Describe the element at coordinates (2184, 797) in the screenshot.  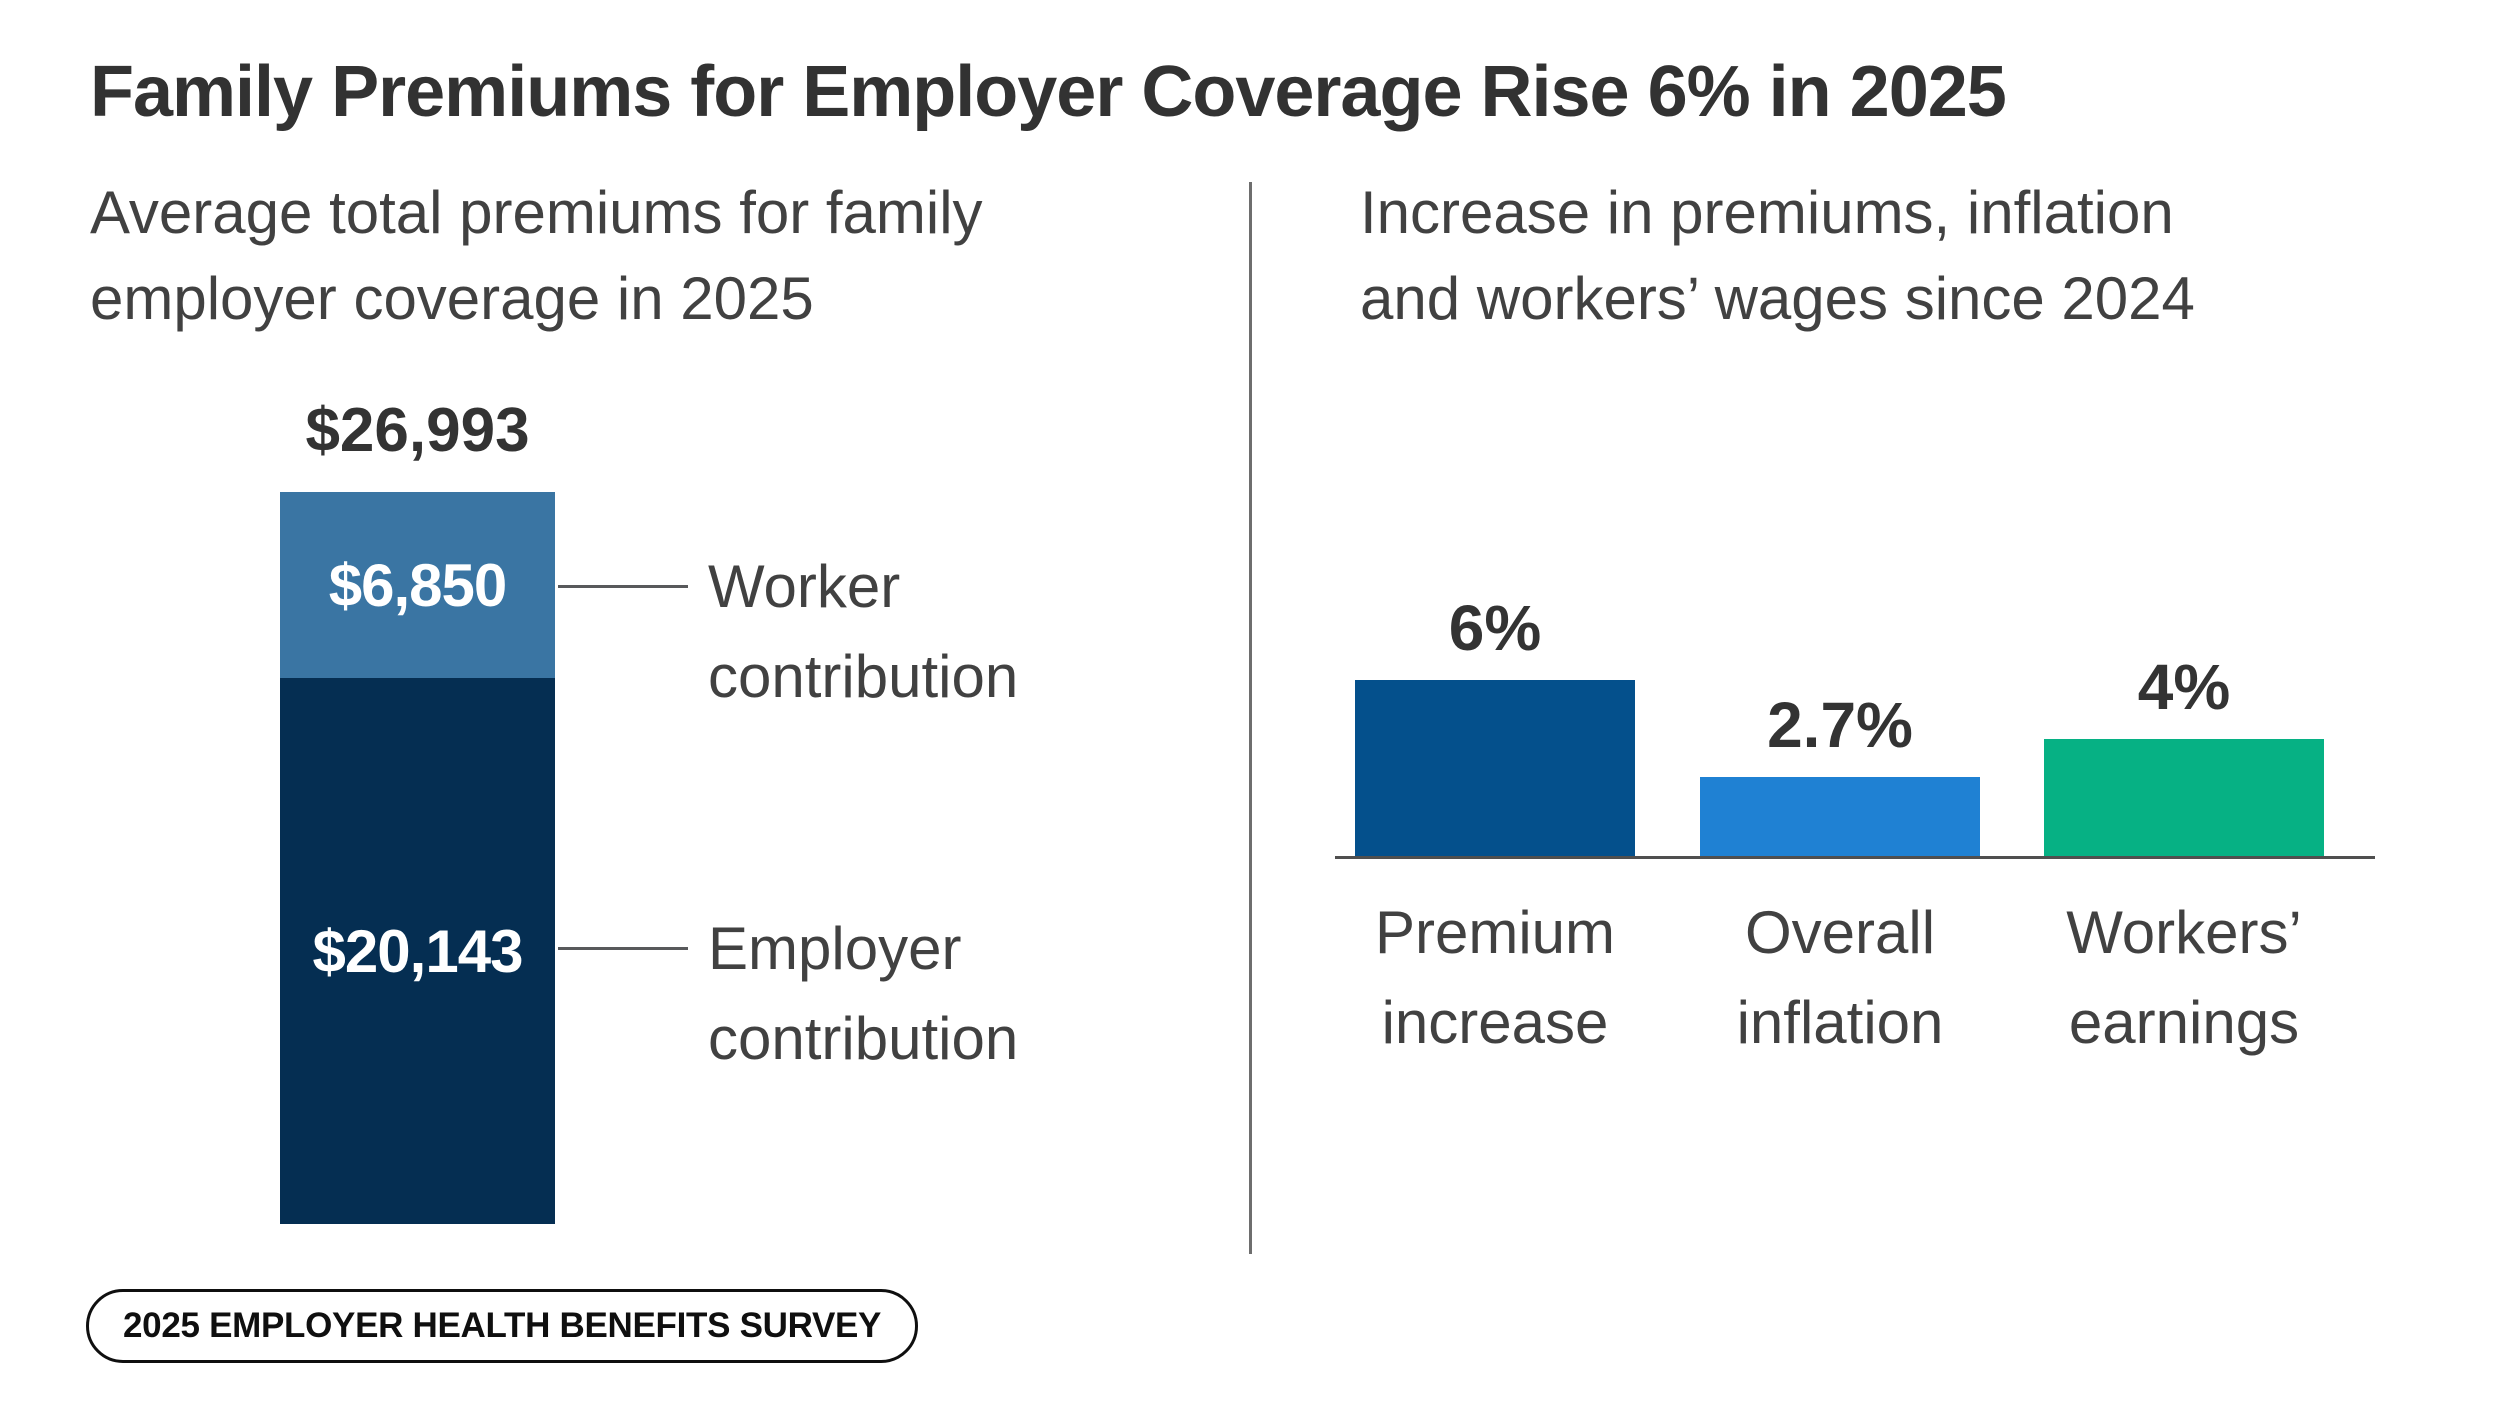
I see `workers-earnings-bar` at that location.